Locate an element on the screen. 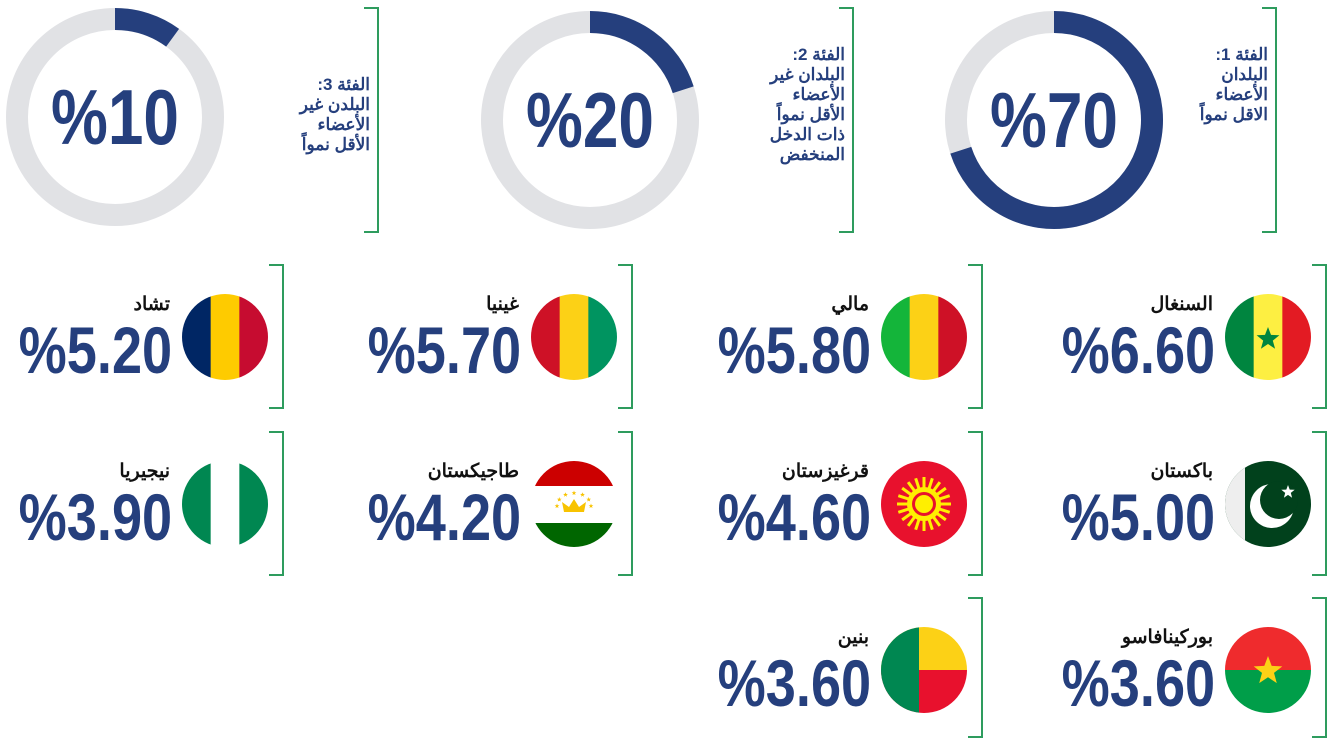  country-value: %3.90 is located at coordinates (95, 517).